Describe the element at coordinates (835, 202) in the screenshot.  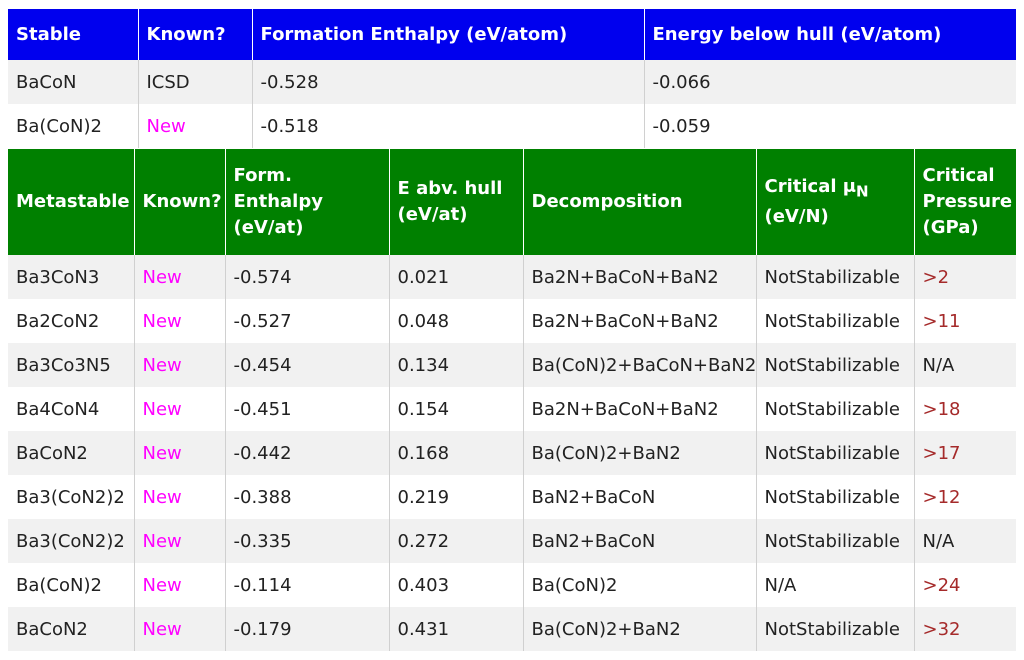
I see `metastable-header-critical-mu: Critical μN (eV/N)` at that location.